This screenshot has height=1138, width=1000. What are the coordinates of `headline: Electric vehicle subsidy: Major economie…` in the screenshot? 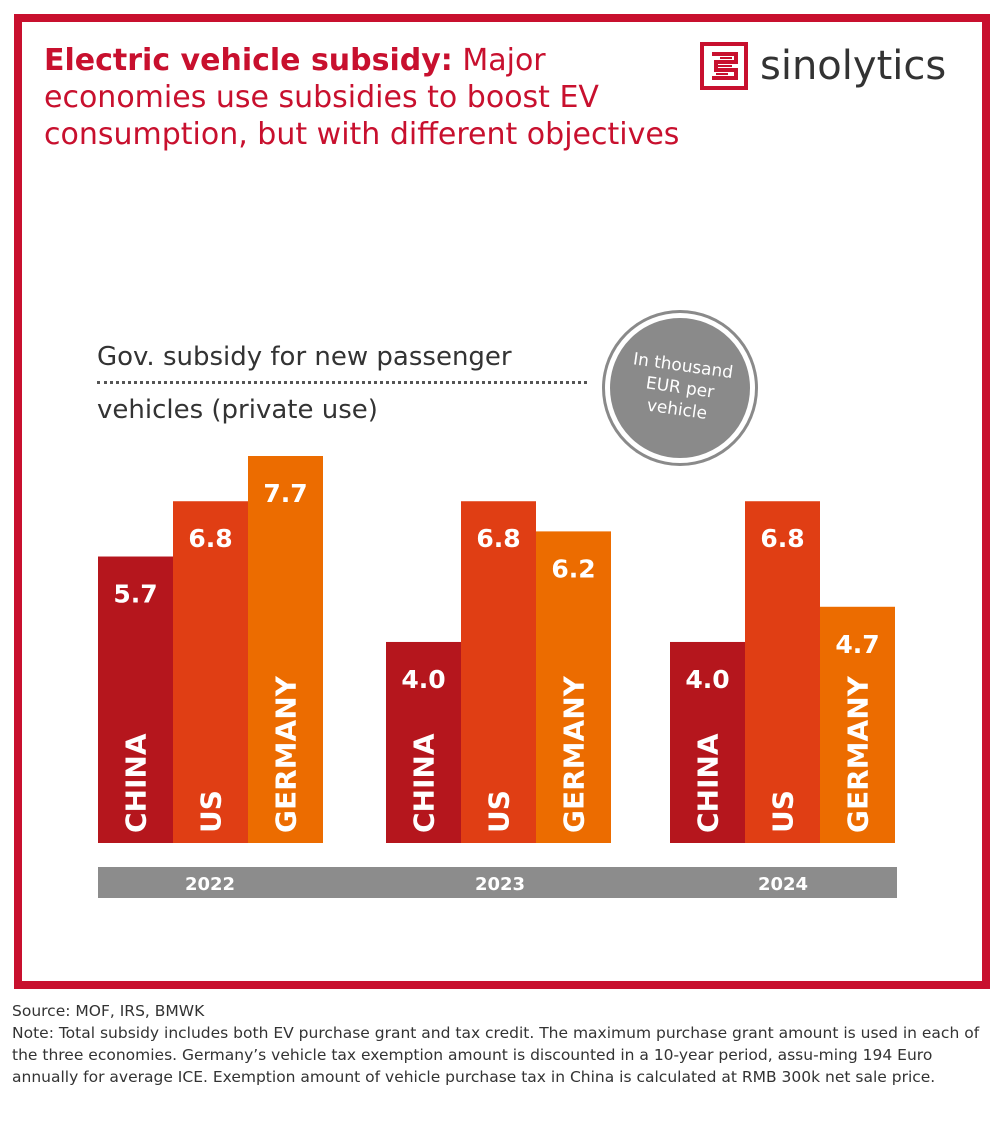 It's located at (369, 97).